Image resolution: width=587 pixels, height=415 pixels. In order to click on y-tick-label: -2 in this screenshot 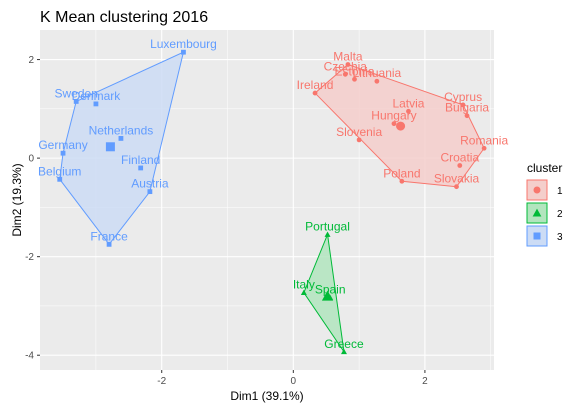, I will do `click(29, 257)`.